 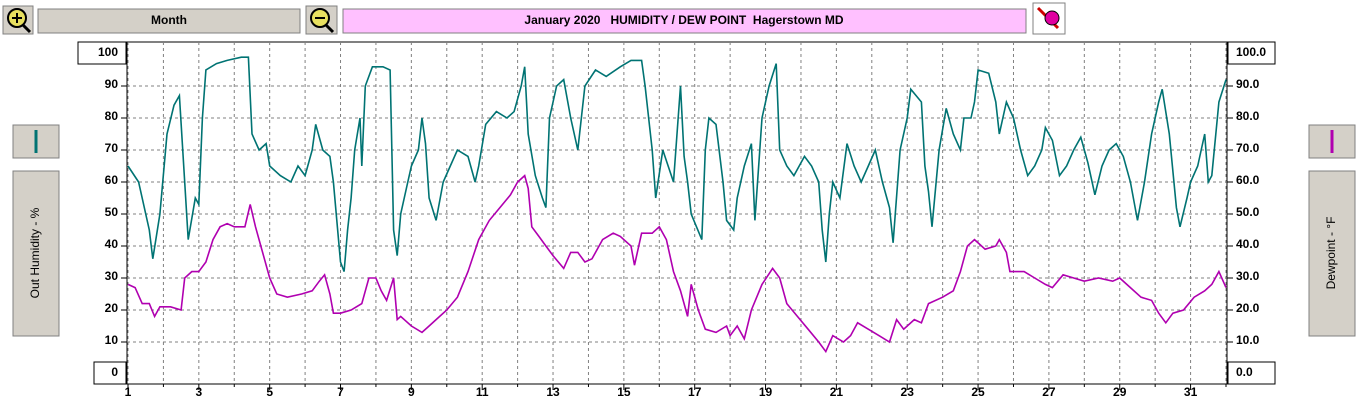 What do you see at coordinates (112, 276) in the screenshot?
I see `y-tick-label: 30` at bounding box center [112, 276].